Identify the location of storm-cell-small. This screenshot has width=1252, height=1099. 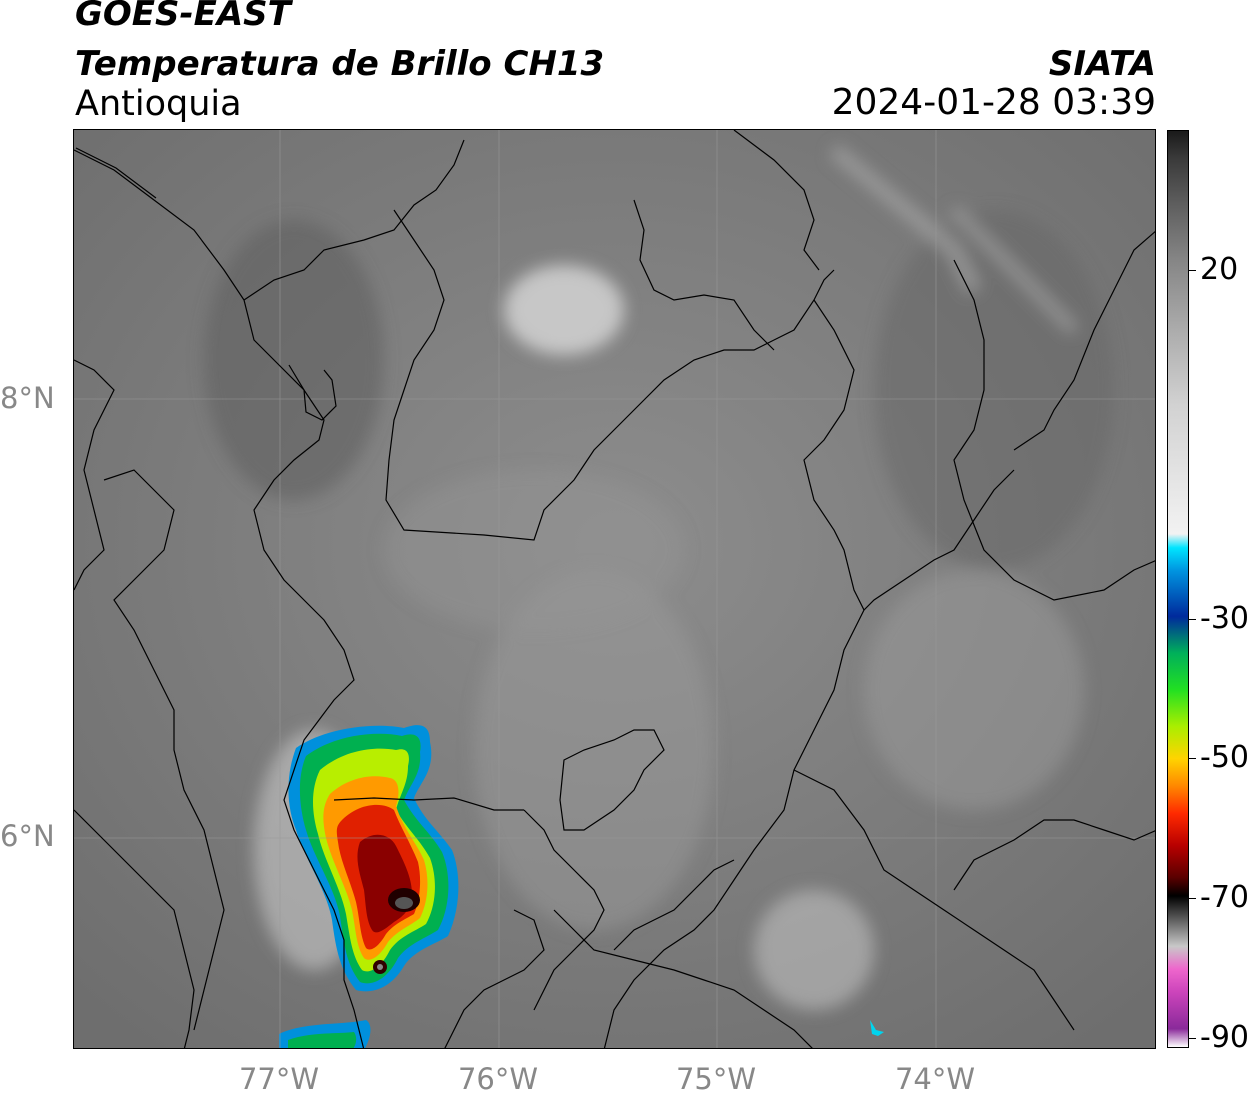
(581, 1034).